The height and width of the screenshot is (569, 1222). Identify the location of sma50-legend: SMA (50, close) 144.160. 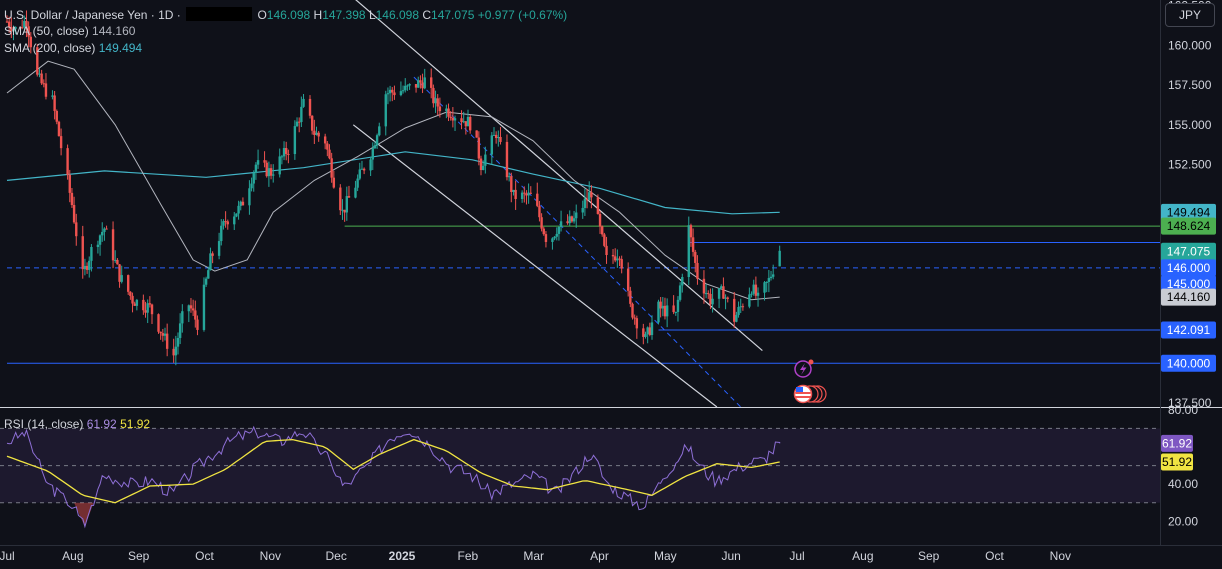
(69, 31).